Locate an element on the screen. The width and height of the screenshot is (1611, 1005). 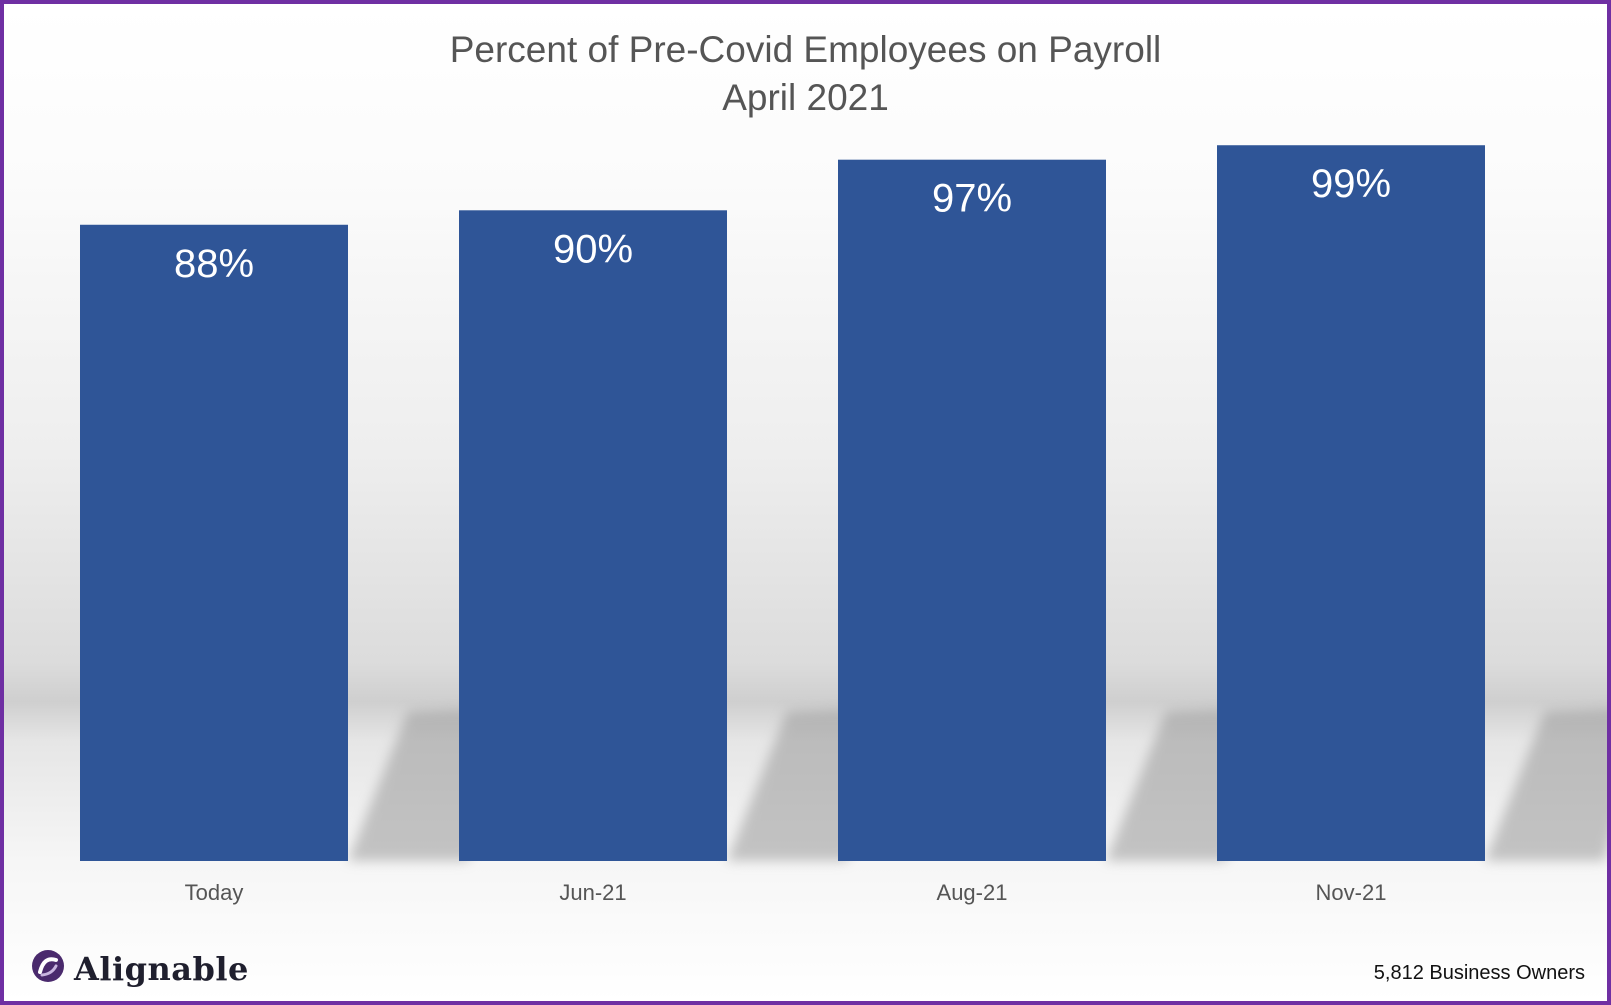
bar-labels-group: 88% 90% 97% 99% is located at coordinates (782, 224).